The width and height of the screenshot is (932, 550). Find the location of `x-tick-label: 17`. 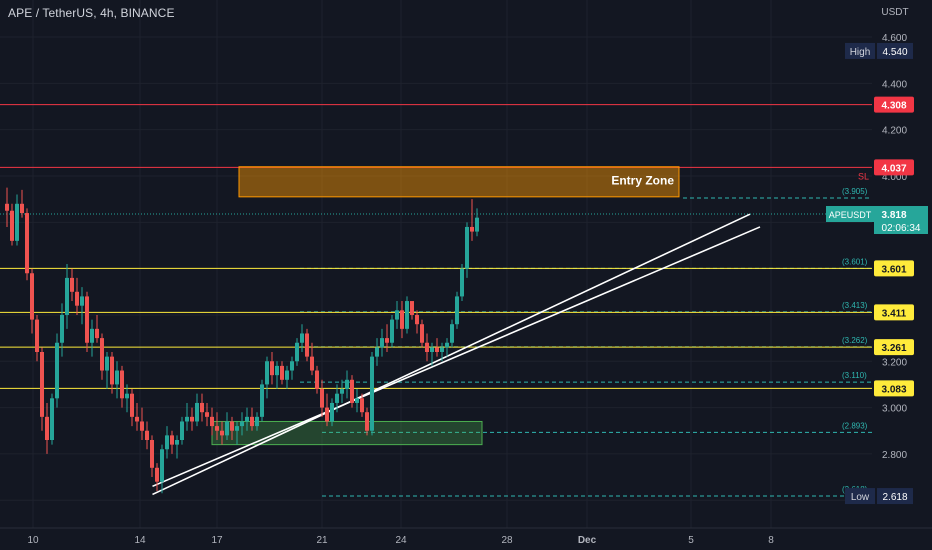

x-tick-label: 17 is located at coordinates (217, 540).